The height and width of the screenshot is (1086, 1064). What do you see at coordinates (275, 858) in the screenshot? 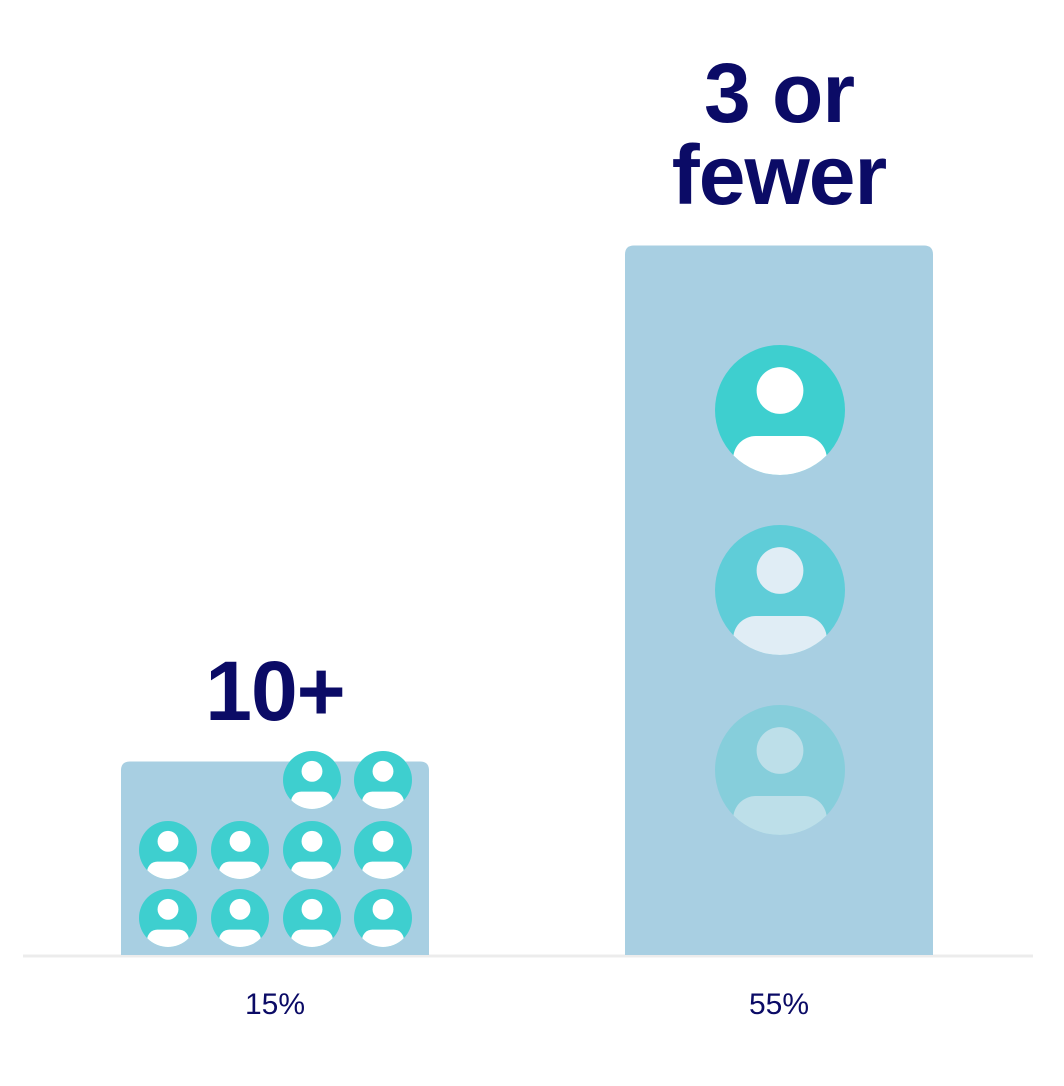
I see `bar` at bounding box center [275, 858].